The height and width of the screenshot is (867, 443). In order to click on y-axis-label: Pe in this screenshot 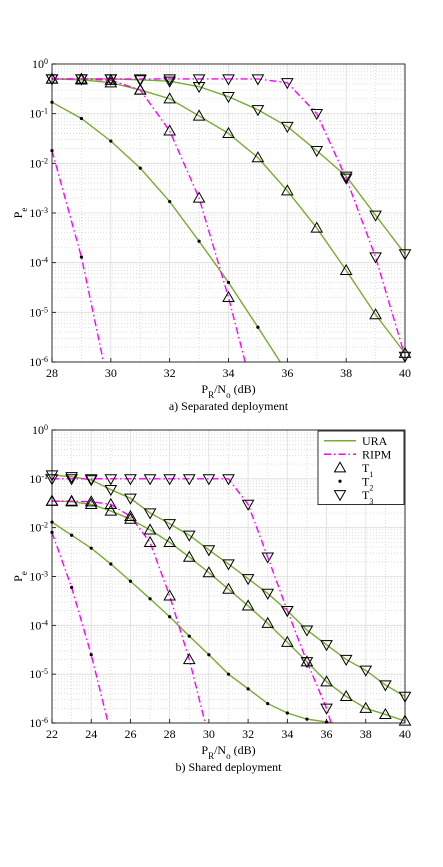, I will do `click(20, 213)`.